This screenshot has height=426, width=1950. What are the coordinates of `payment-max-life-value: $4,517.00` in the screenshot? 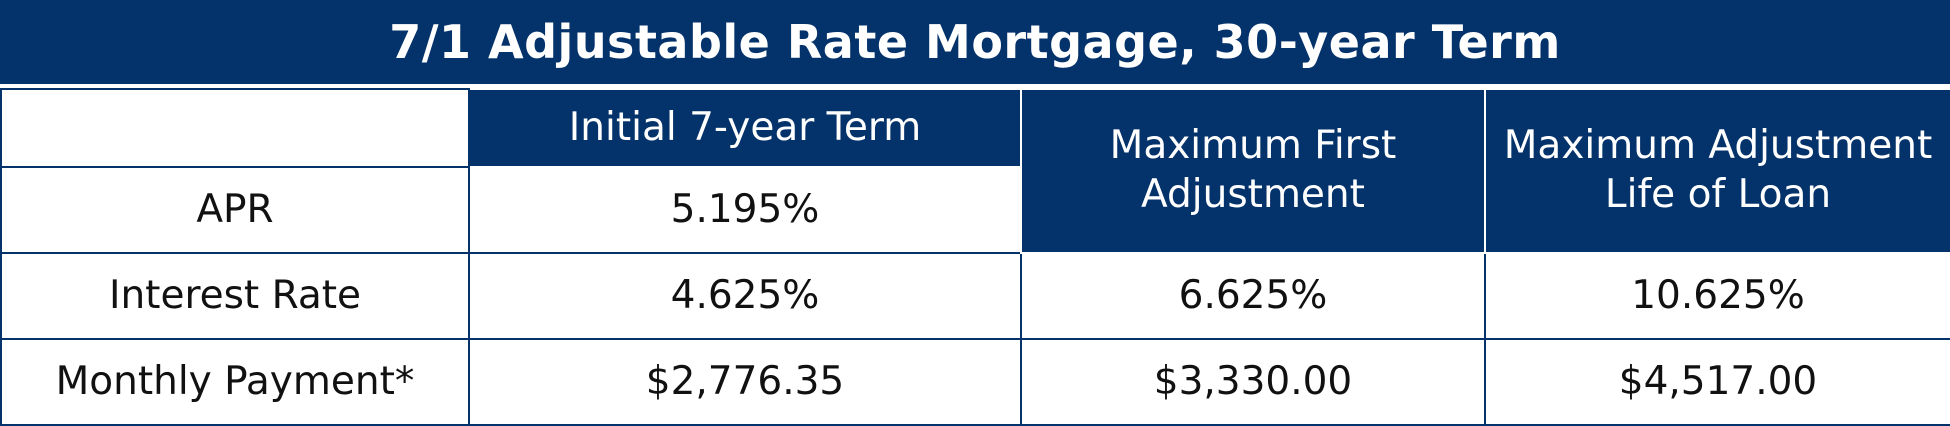 It's located at (1717, 382).